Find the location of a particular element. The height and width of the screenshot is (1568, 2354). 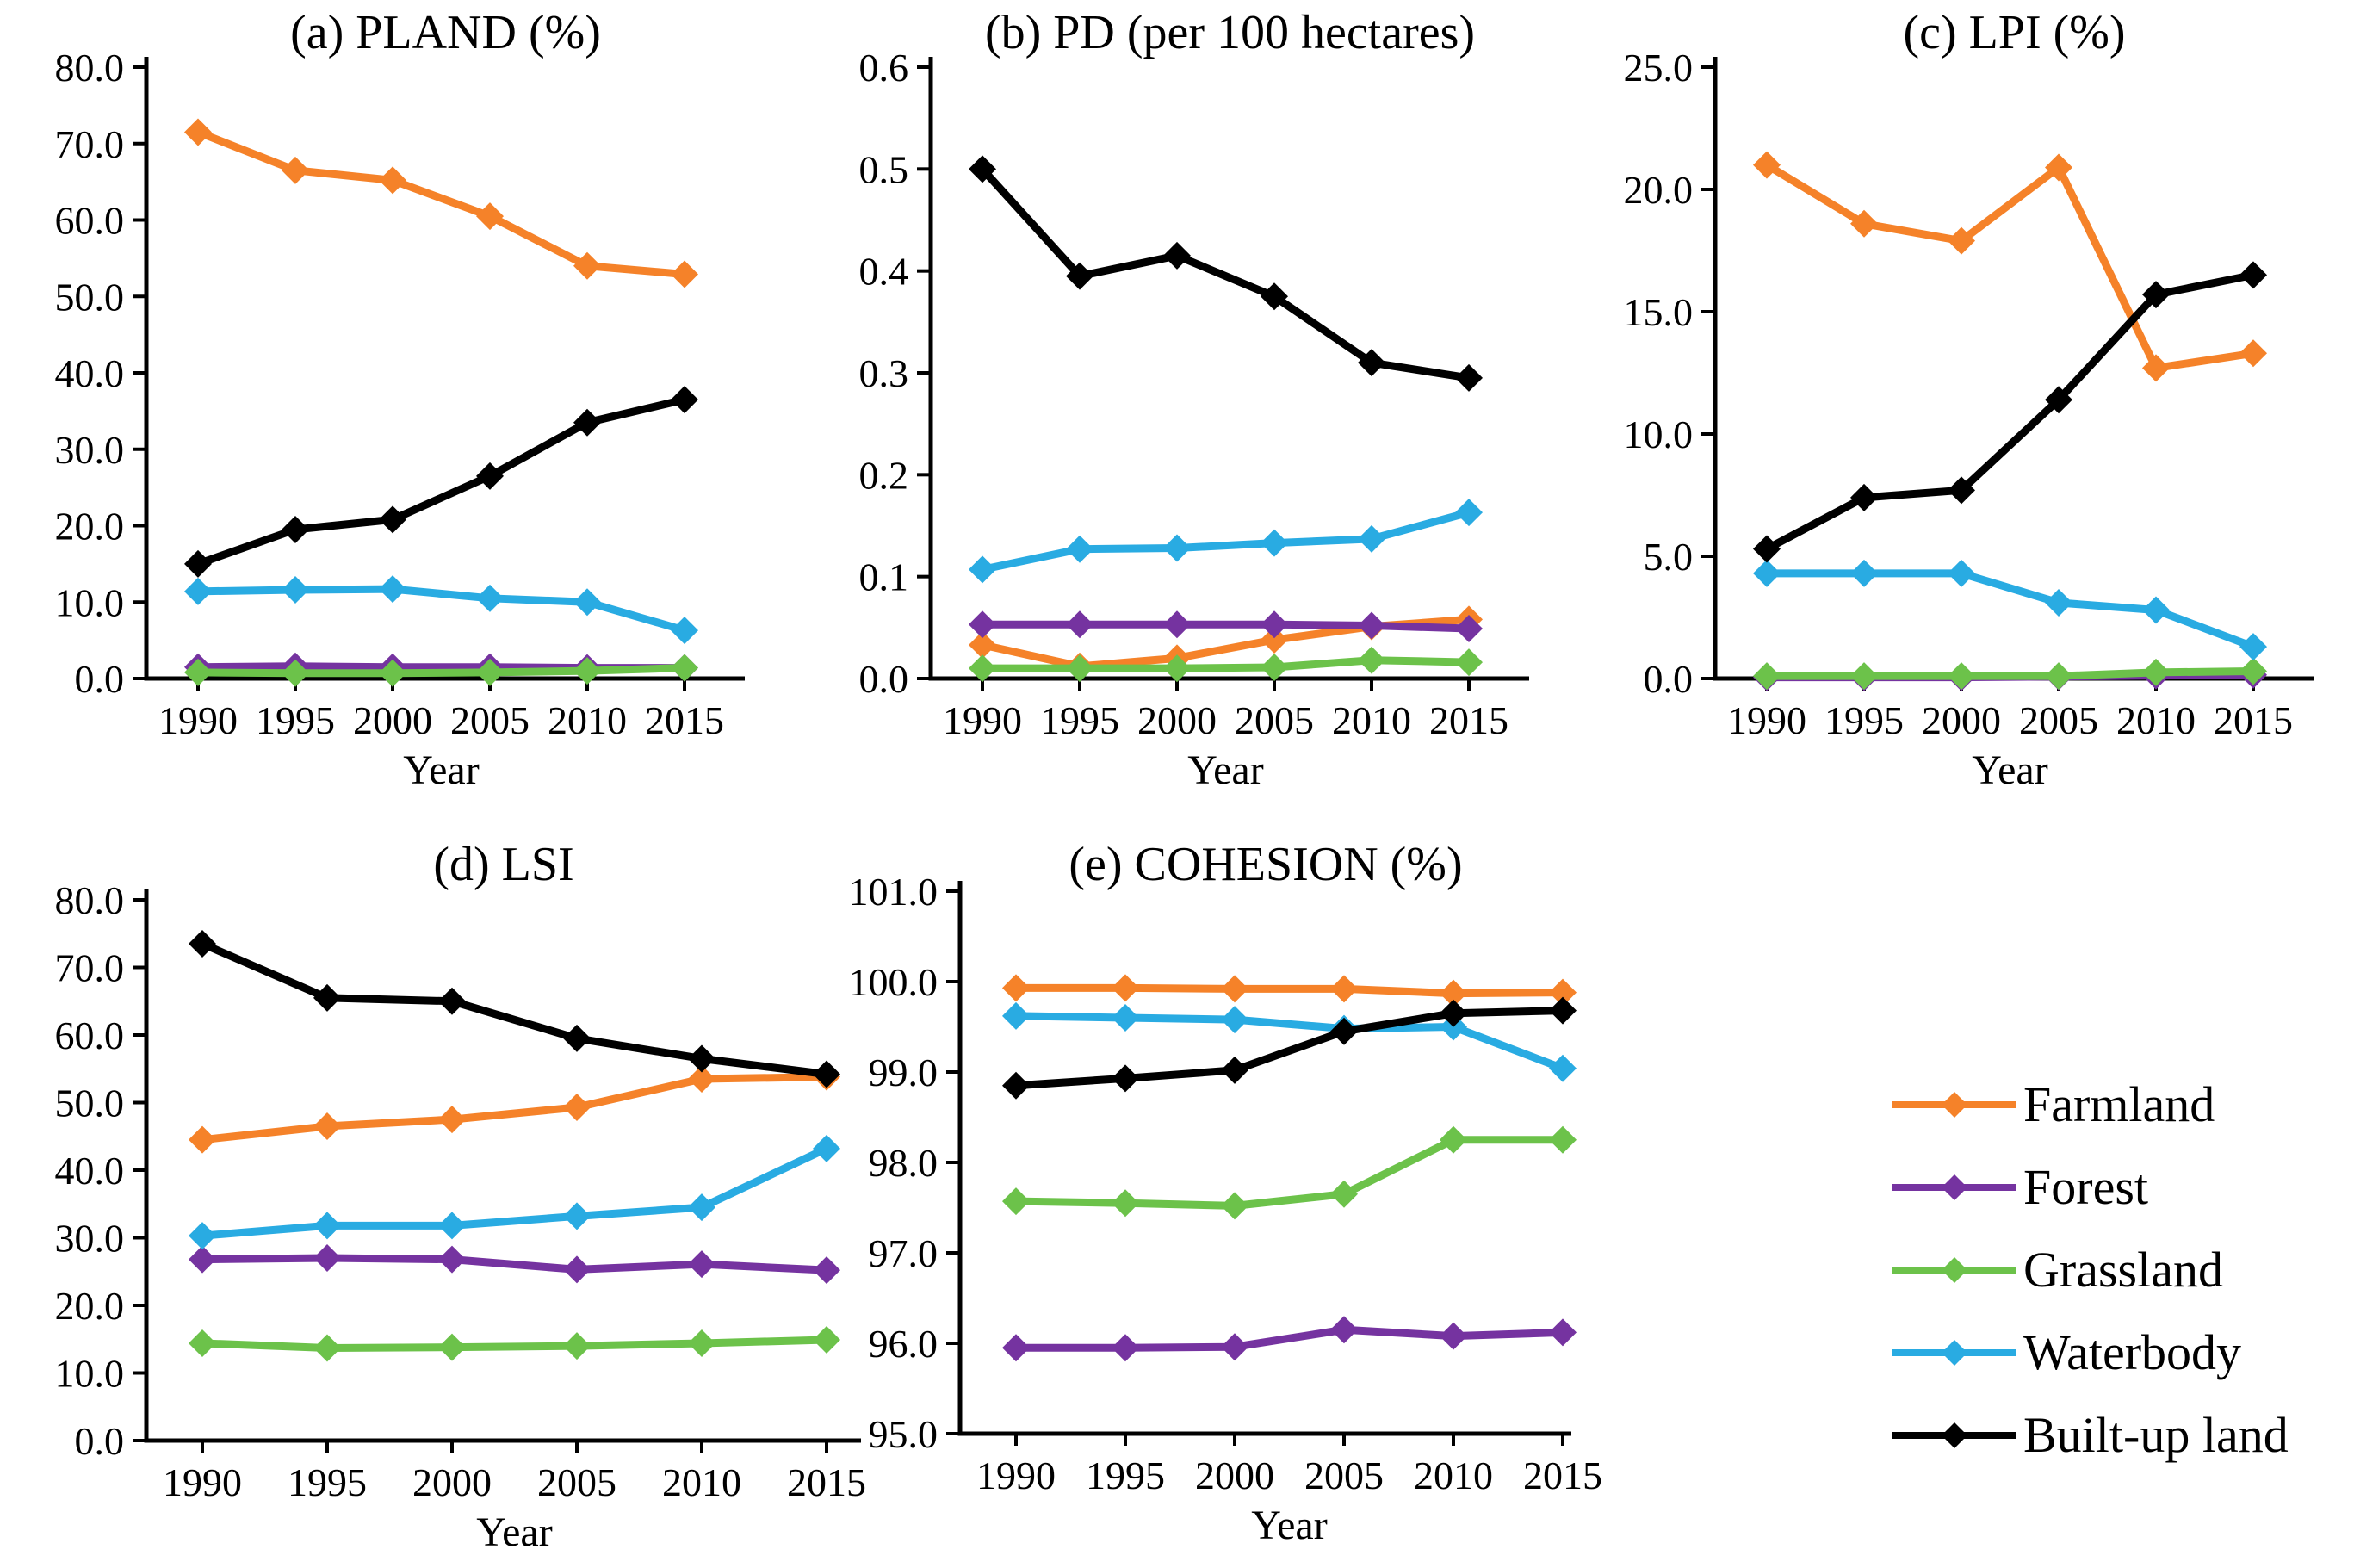

y-tick-label: 20.0 is located at coordinates (1659, 190).